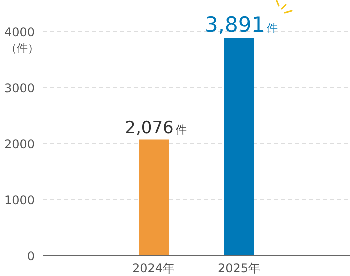 The width and height of the screenshot is (350, 276). Describe the element at coordinates (156, 128) in the screenshot. I see `data-label: 2,076件` at that location.